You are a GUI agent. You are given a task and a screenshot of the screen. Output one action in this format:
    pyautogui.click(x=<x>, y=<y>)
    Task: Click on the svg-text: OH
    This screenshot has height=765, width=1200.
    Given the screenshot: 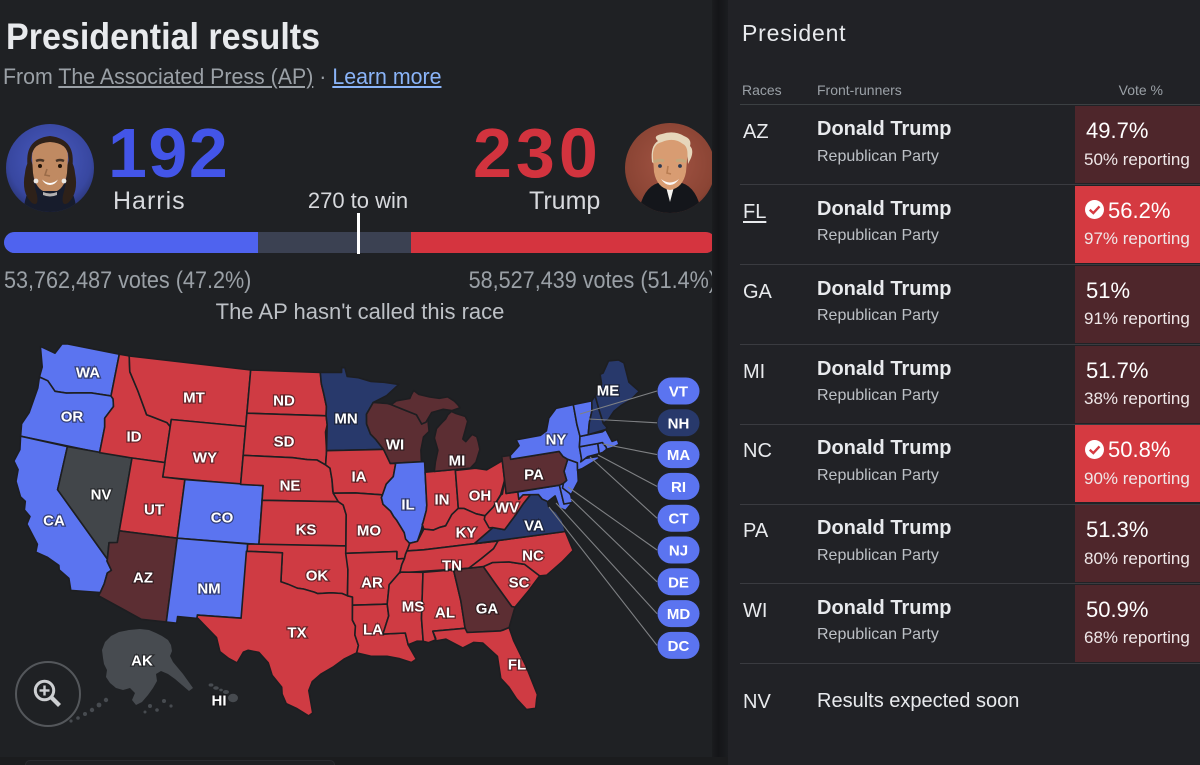 What is the action you would take?
    pyautogui.click(x=480, y=496)
    